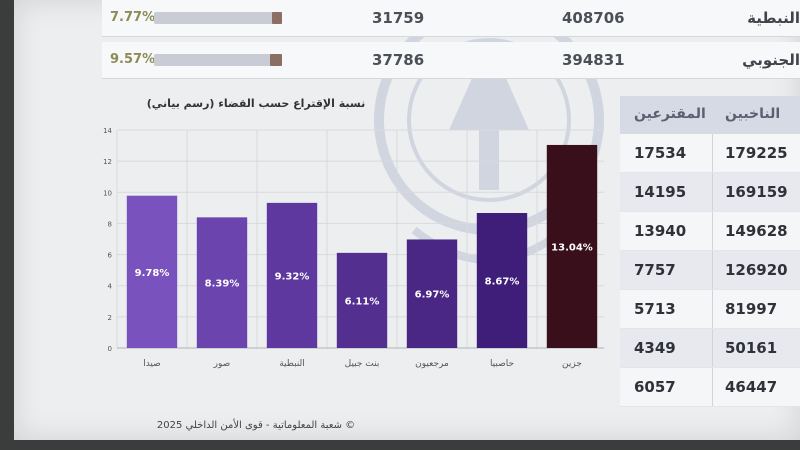 This screenshot has width=800, height=450. Describe the element at coordinates (710, 115) in the screenshot. I see `table-header: المقترعين الناخبين` at that location.